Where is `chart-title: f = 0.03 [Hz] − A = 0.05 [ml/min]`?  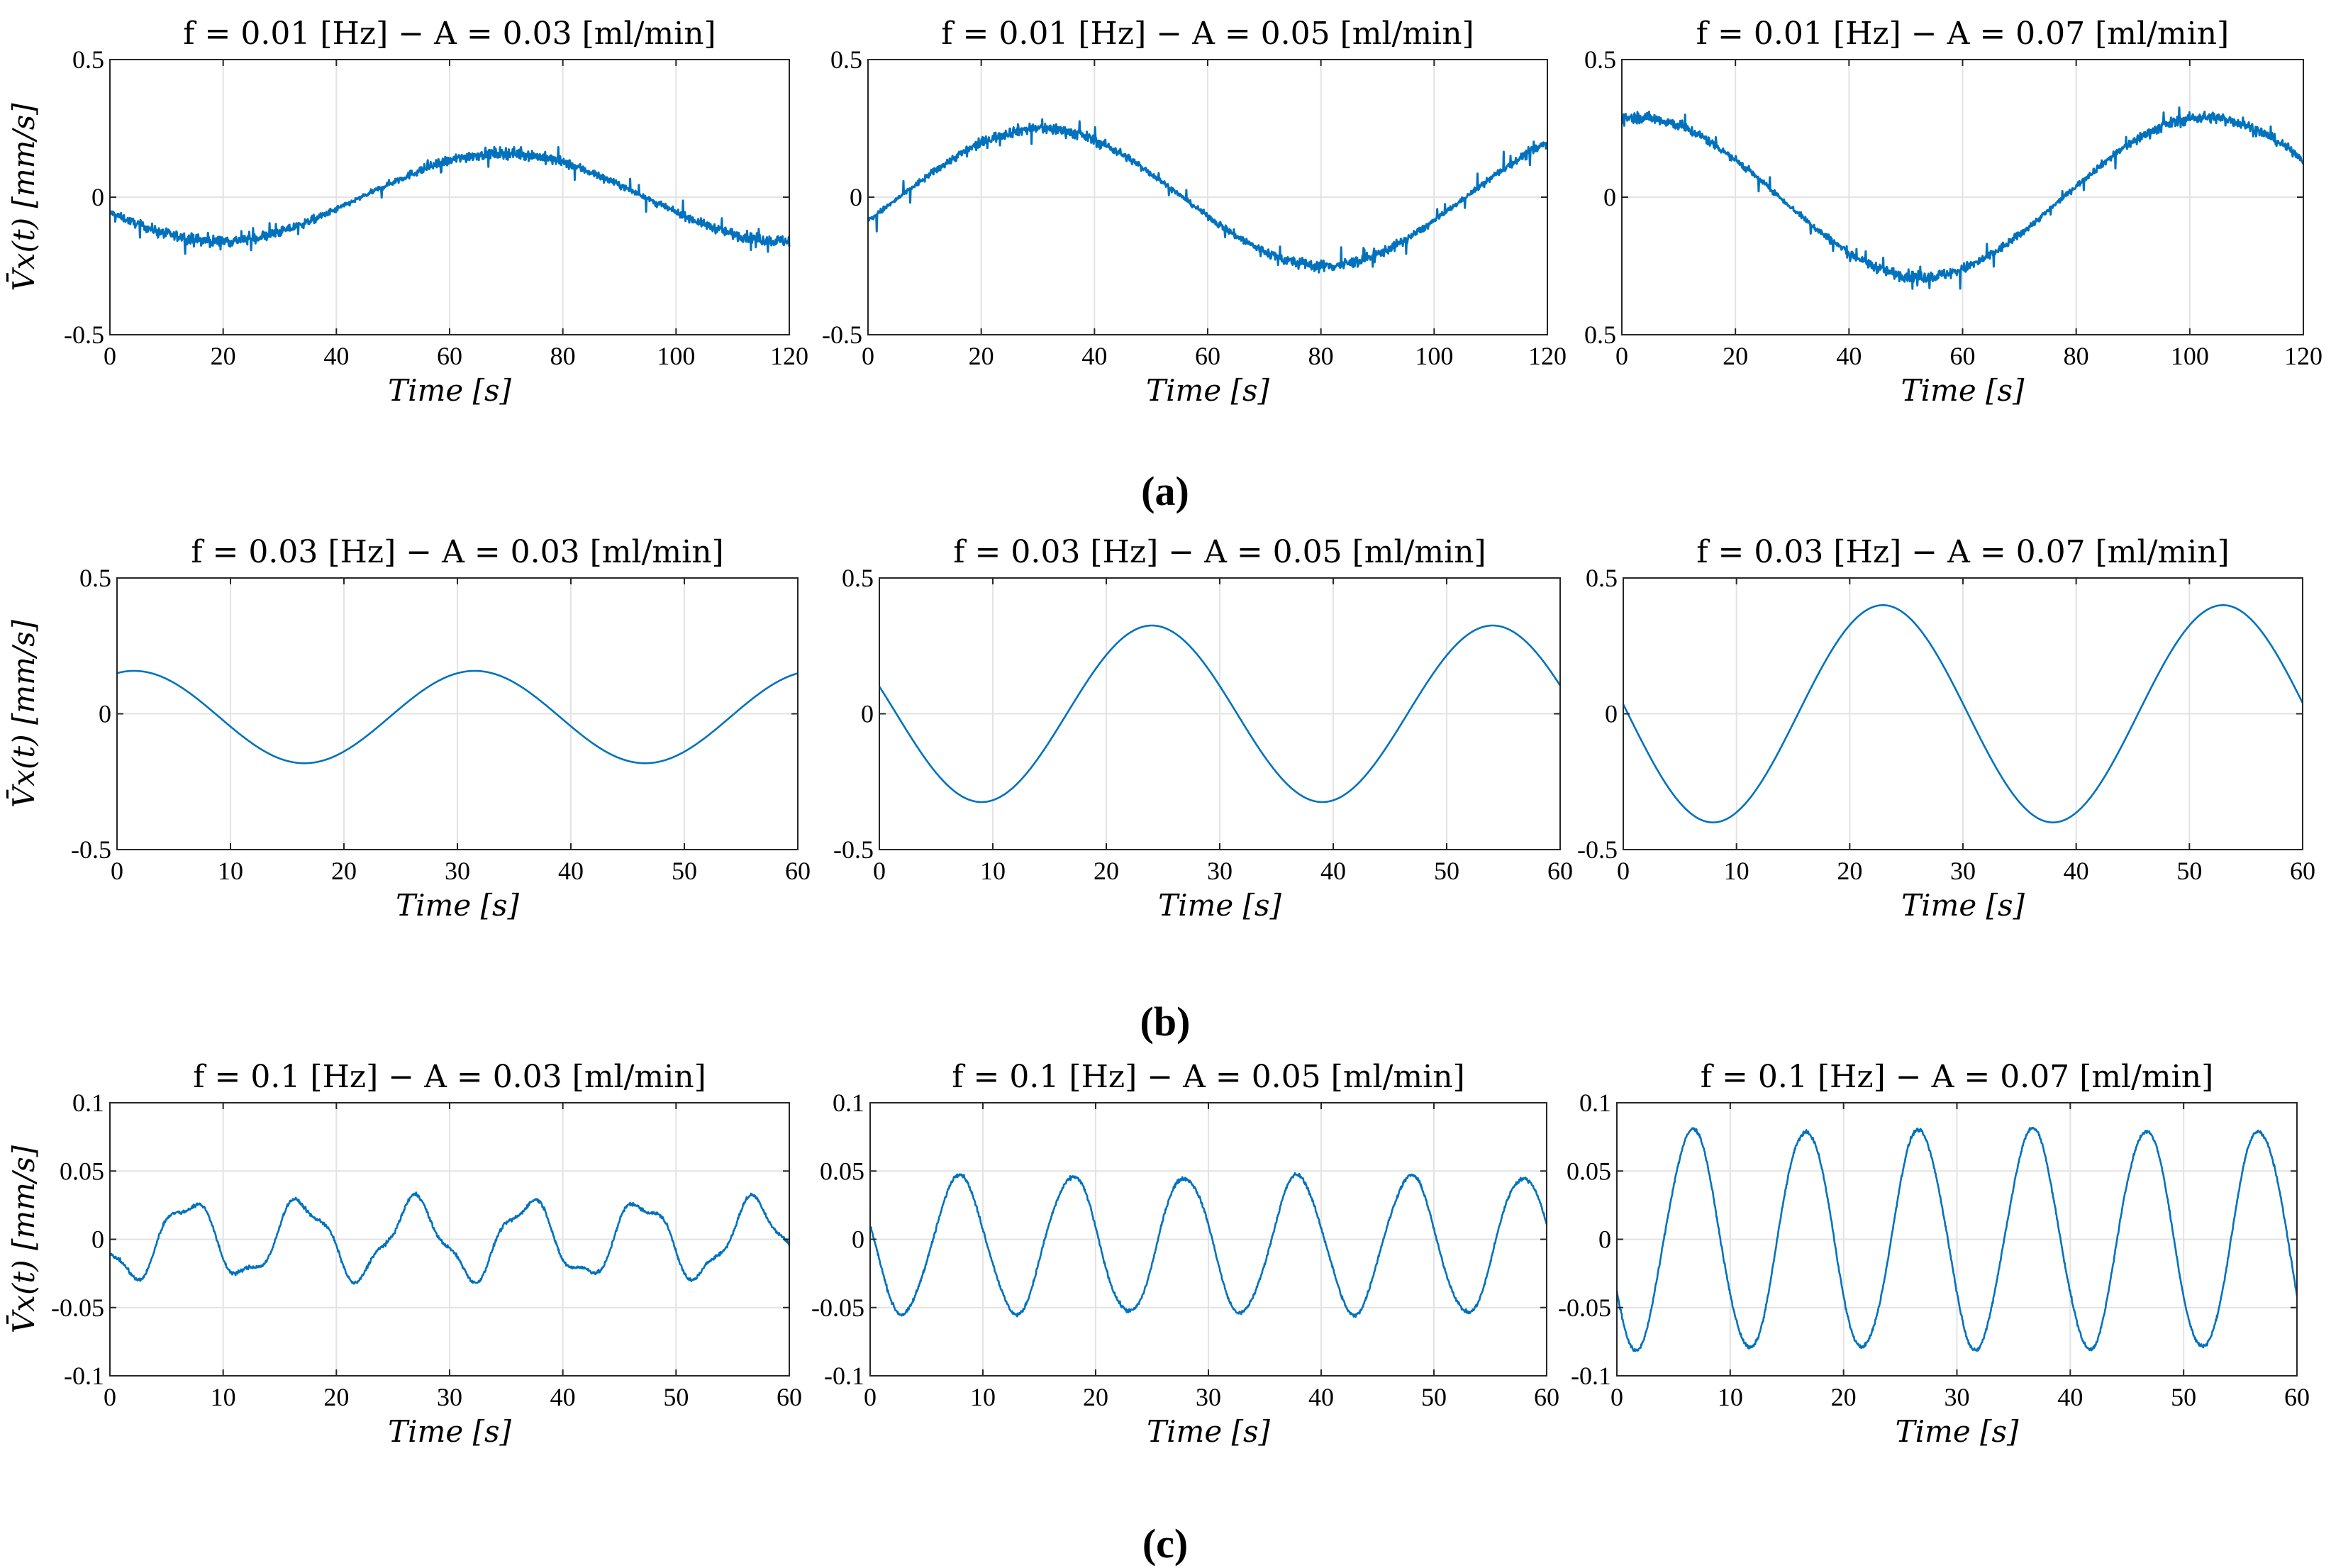
chart-title: f = 0.03 [Hz] − A = 0.05 [ml/min] is located at coordinates (1219, 552).